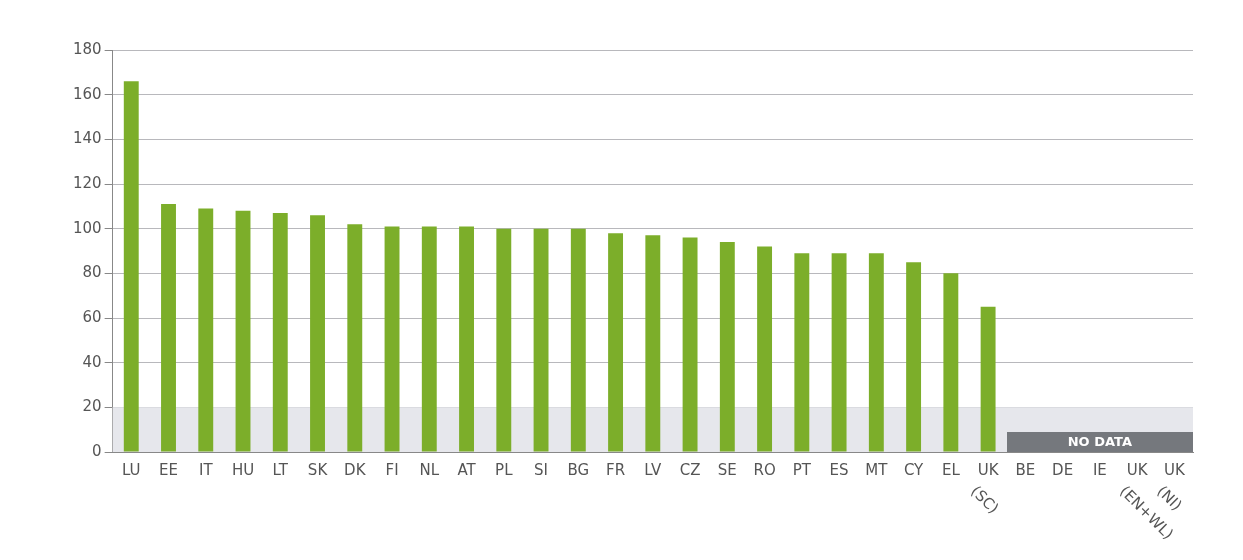 This screenshot has height=560, width=1243. I want to click on y-tick-label: 80, so click(92, 272).